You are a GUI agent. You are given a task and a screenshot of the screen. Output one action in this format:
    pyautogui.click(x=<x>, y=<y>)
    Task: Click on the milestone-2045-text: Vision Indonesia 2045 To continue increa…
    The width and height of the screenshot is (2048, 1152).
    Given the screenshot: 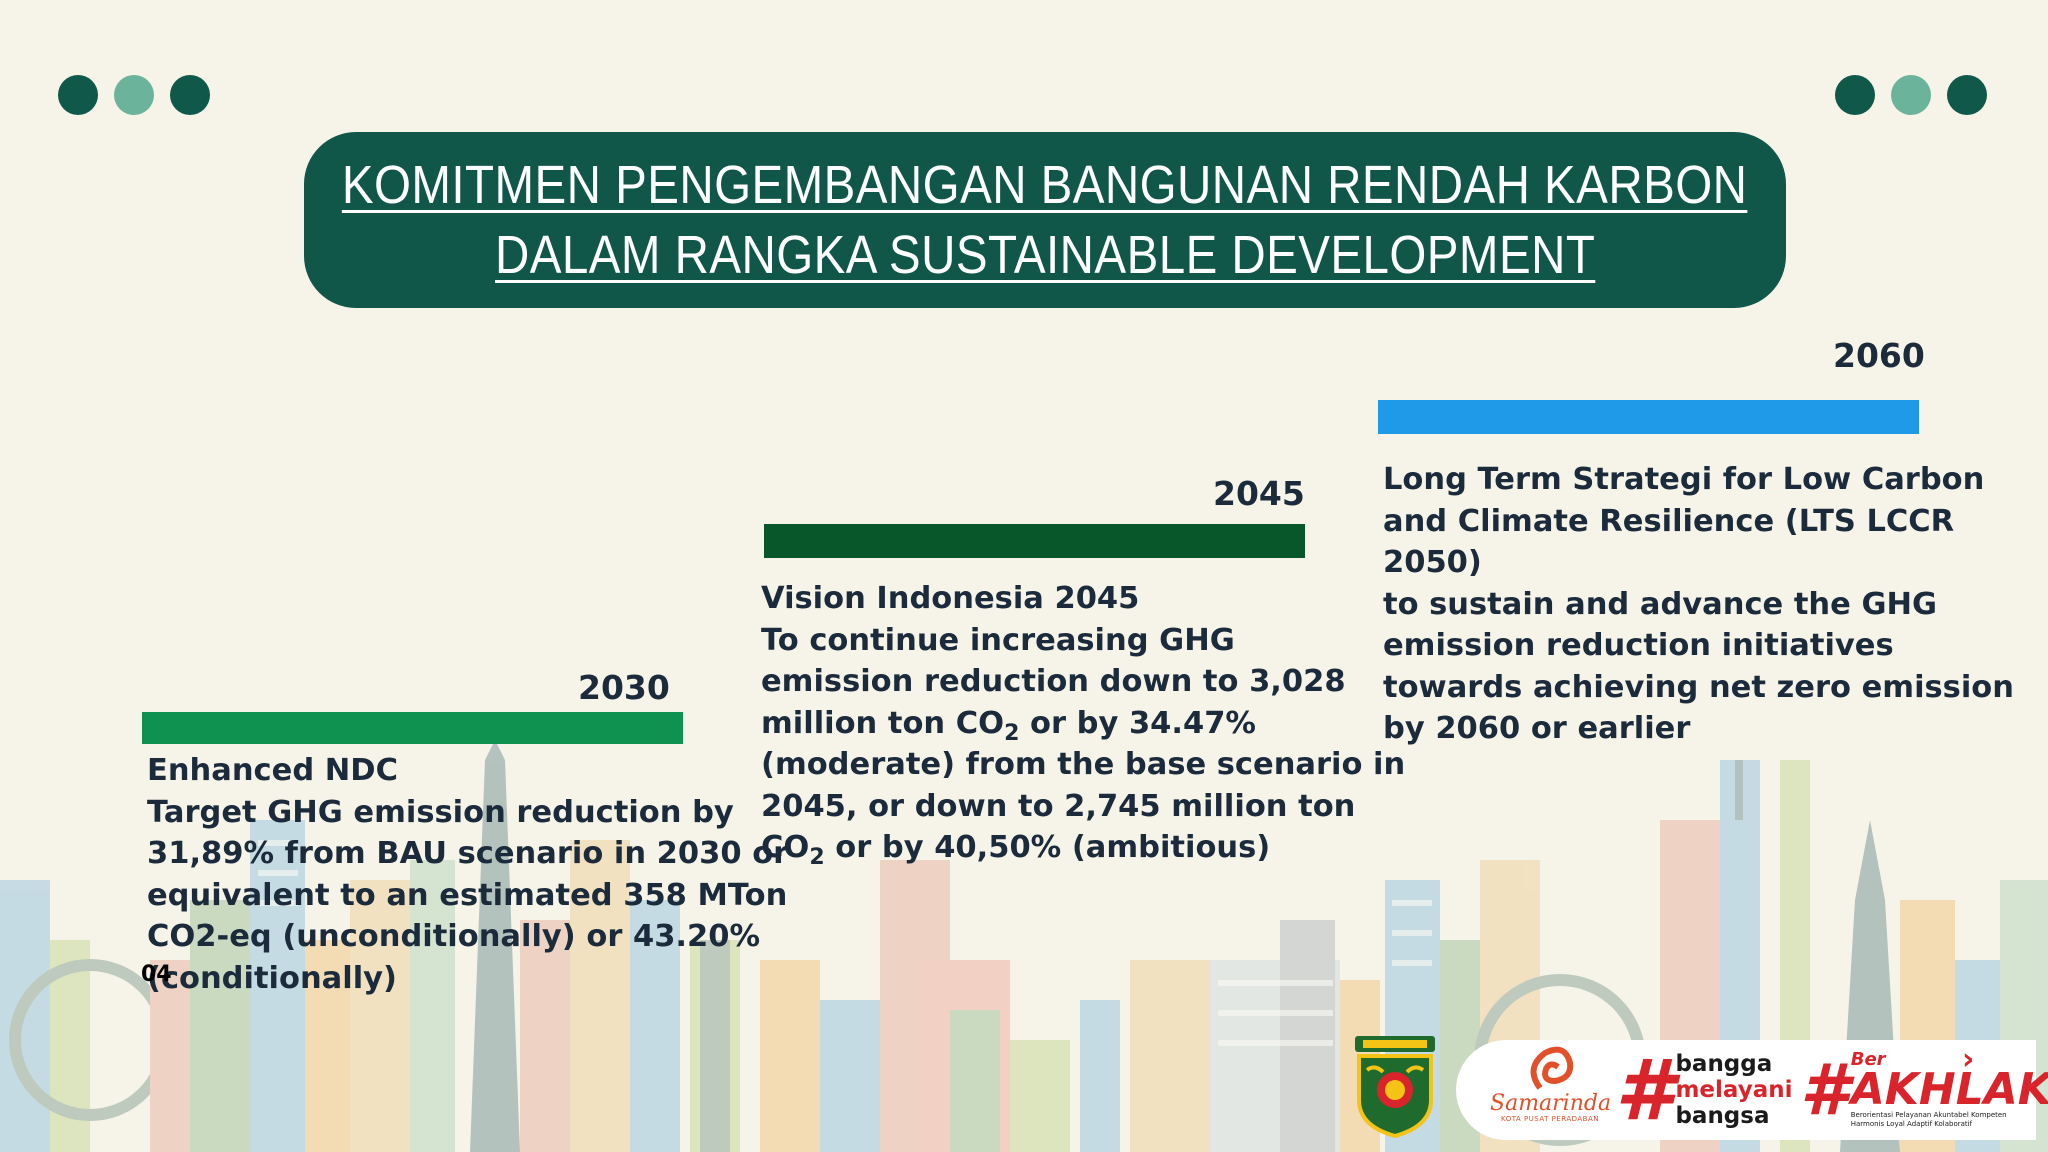 What is the action you would take?
    pyautogui.click(x=1083, y=723)
    